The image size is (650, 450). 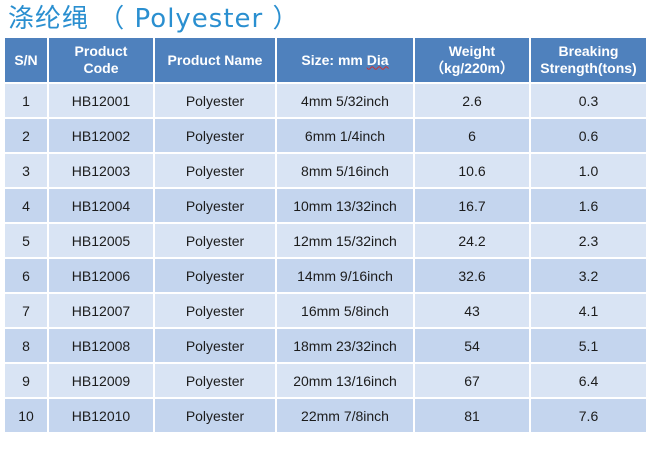 I want to click on cell-weight: 54, so click(x=472, y=345).